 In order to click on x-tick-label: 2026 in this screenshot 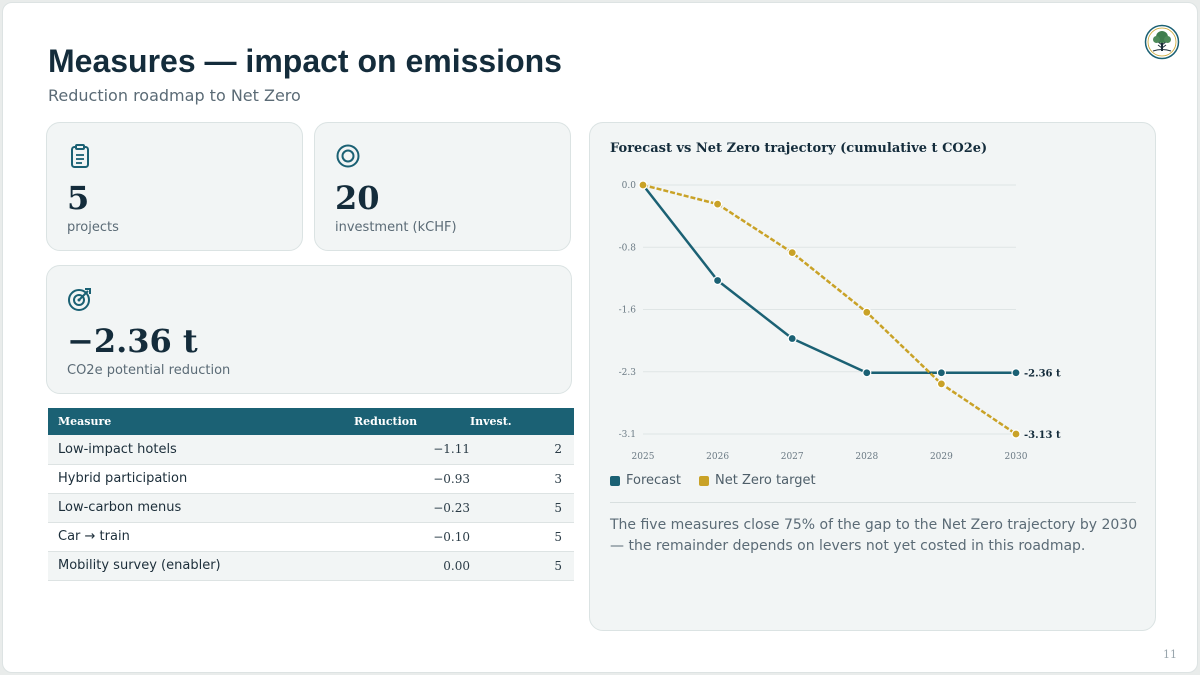, I will do `click(717, 457)`.